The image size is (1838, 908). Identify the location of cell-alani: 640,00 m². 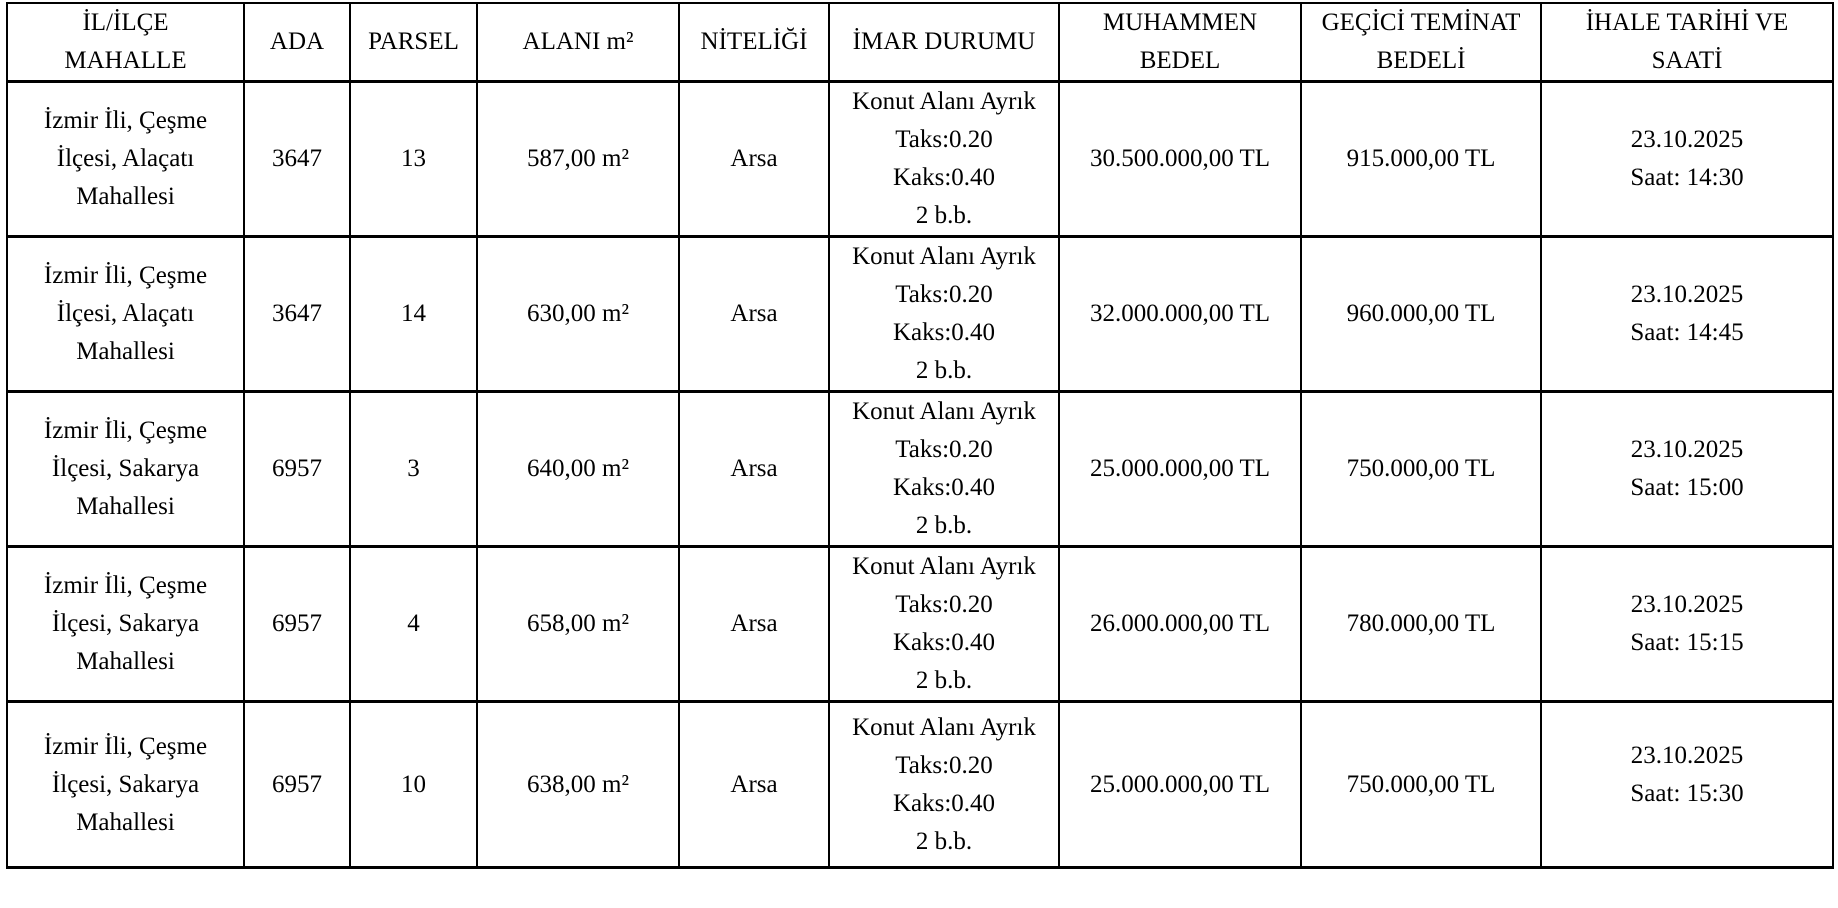
(578, 469).